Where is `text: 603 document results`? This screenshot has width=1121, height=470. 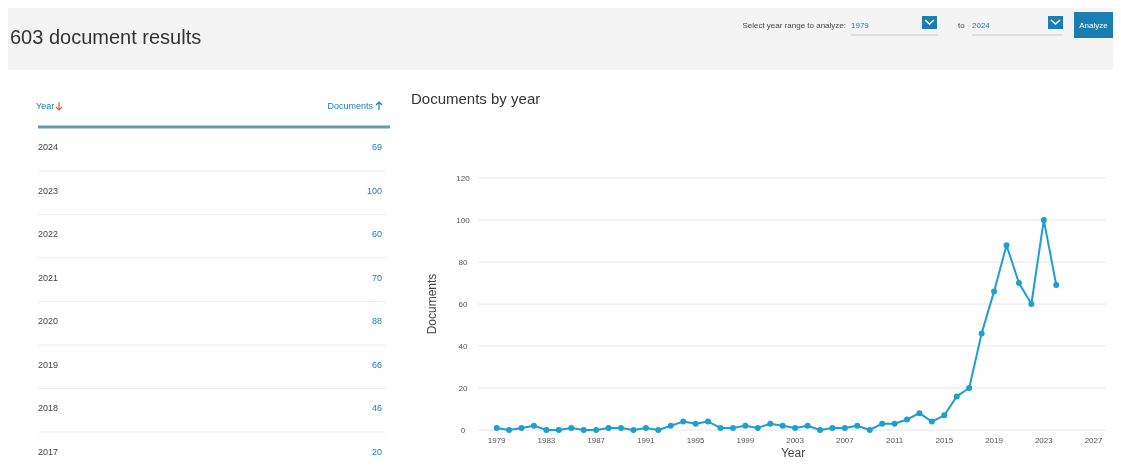 text: 603 document results is located at coordinates (106, 37).